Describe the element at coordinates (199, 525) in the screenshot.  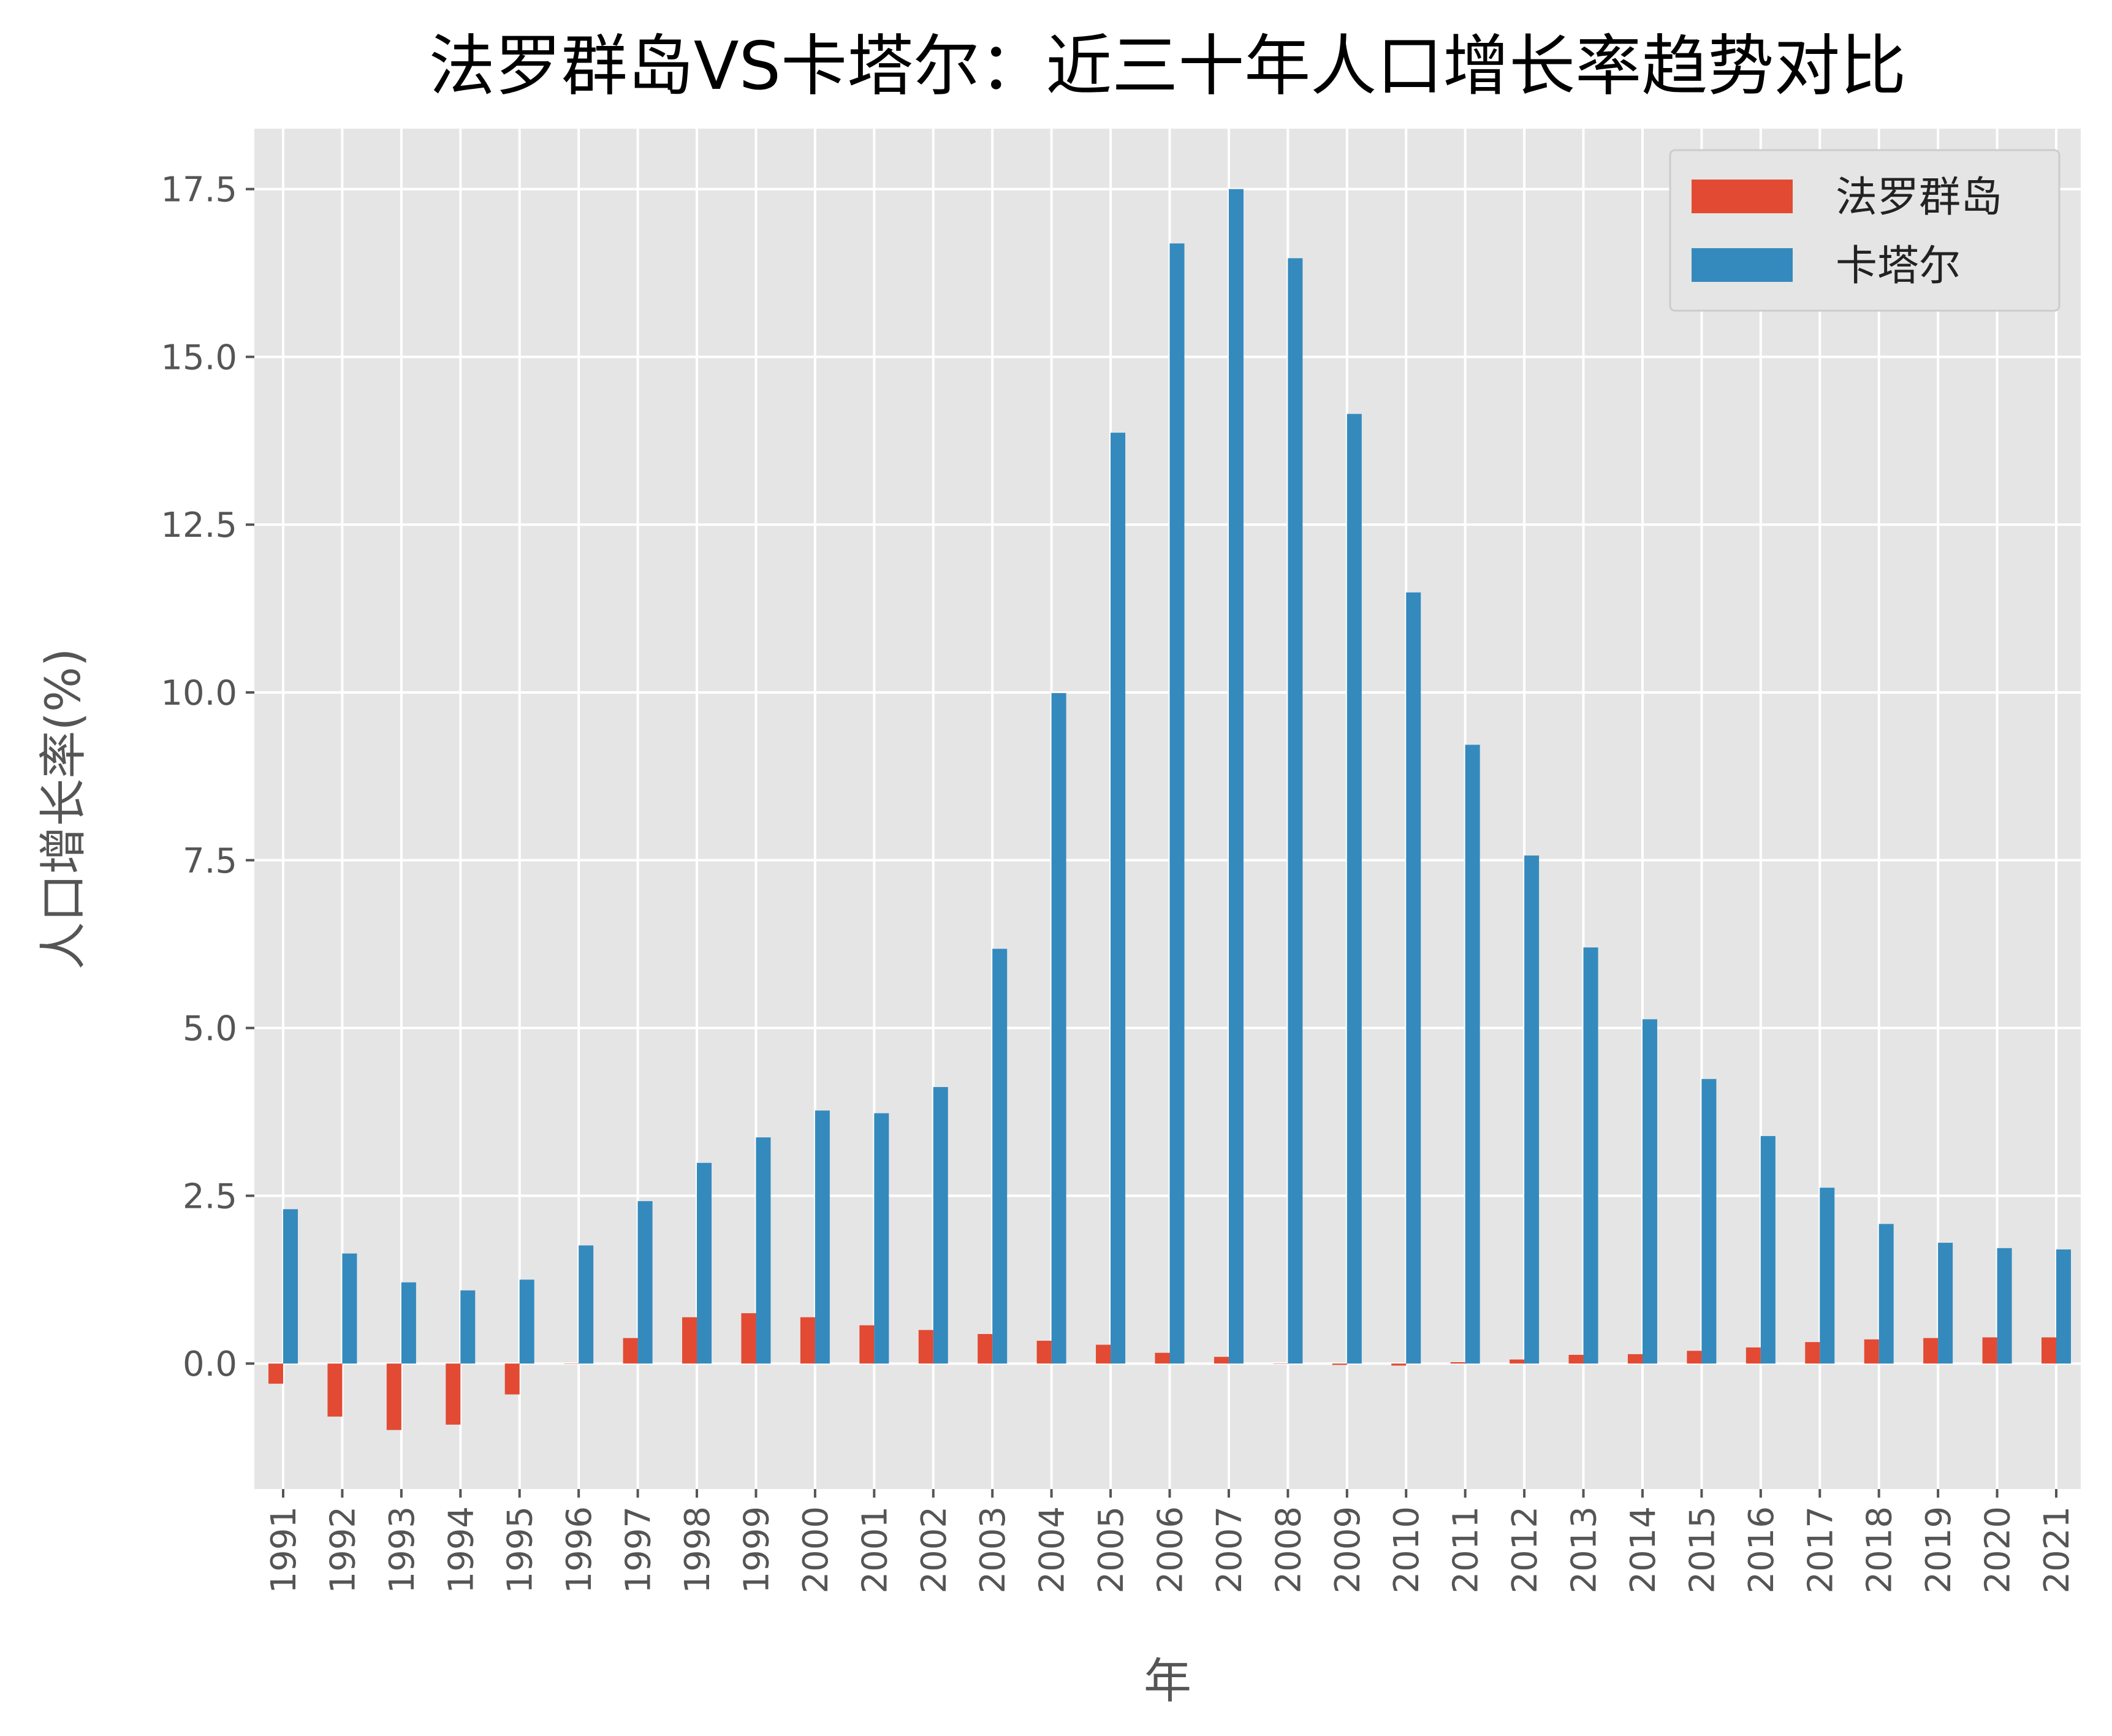
I see `y-tick-label: 12.5` at that location.